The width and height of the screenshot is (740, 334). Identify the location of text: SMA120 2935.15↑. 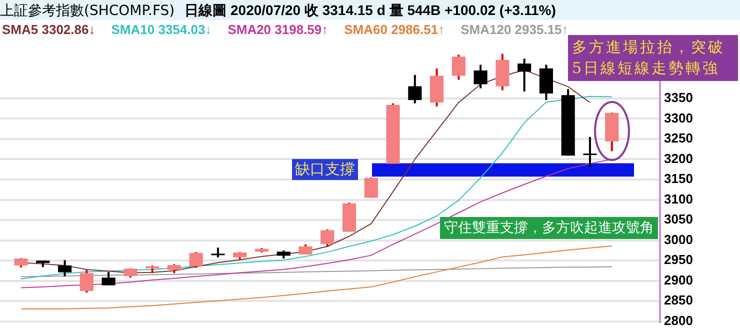
(514, 29).